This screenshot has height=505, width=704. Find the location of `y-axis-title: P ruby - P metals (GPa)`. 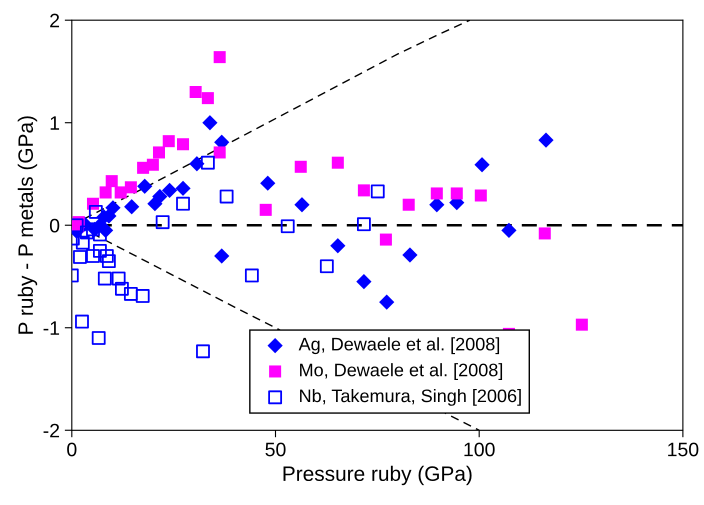

y-axis-title: P ruby - P metals (GPa) is located at coordinates (28, 225).